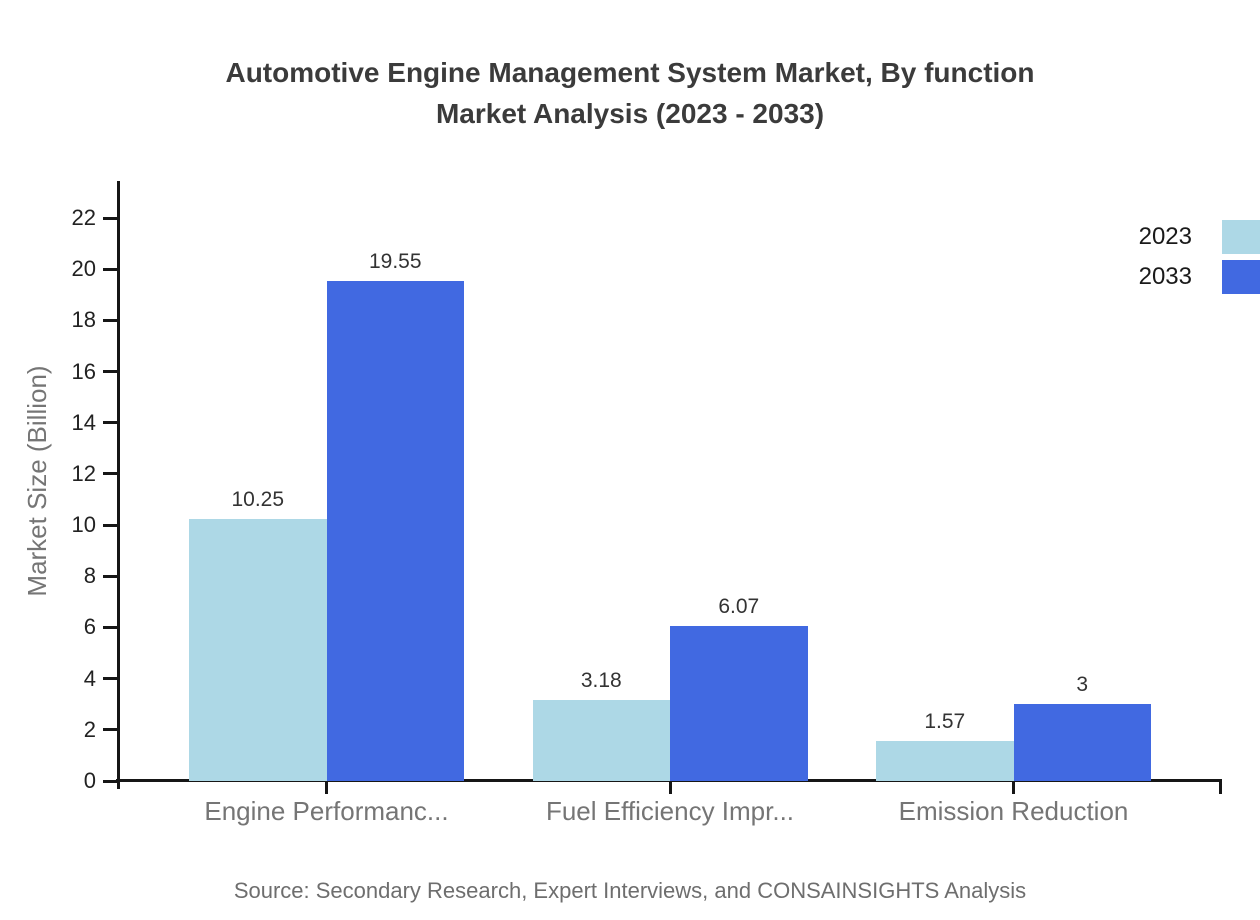 This screenshot has width=1260, height=920. What do you see at coordinates (1199, 277) in the screenshot?
I see `legend-item-2033: 2033` at bounding box center [1199, 277].